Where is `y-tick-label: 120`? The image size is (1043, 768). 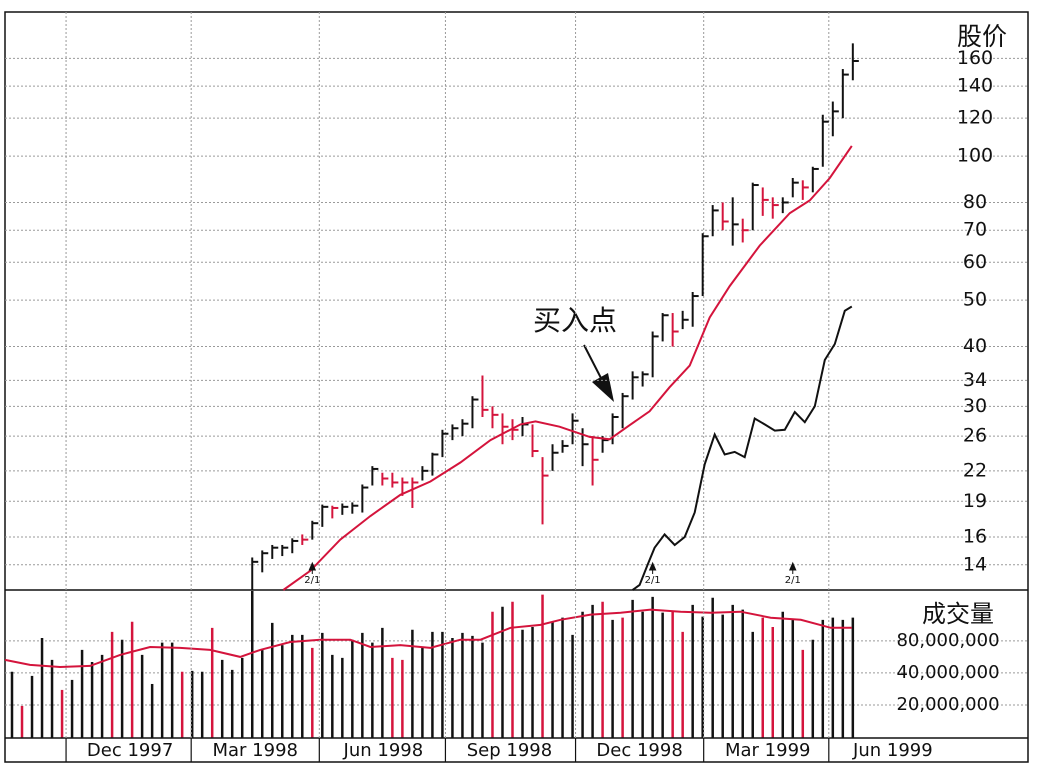
y-tick-label: 120 is located at coordinates (975, 118).